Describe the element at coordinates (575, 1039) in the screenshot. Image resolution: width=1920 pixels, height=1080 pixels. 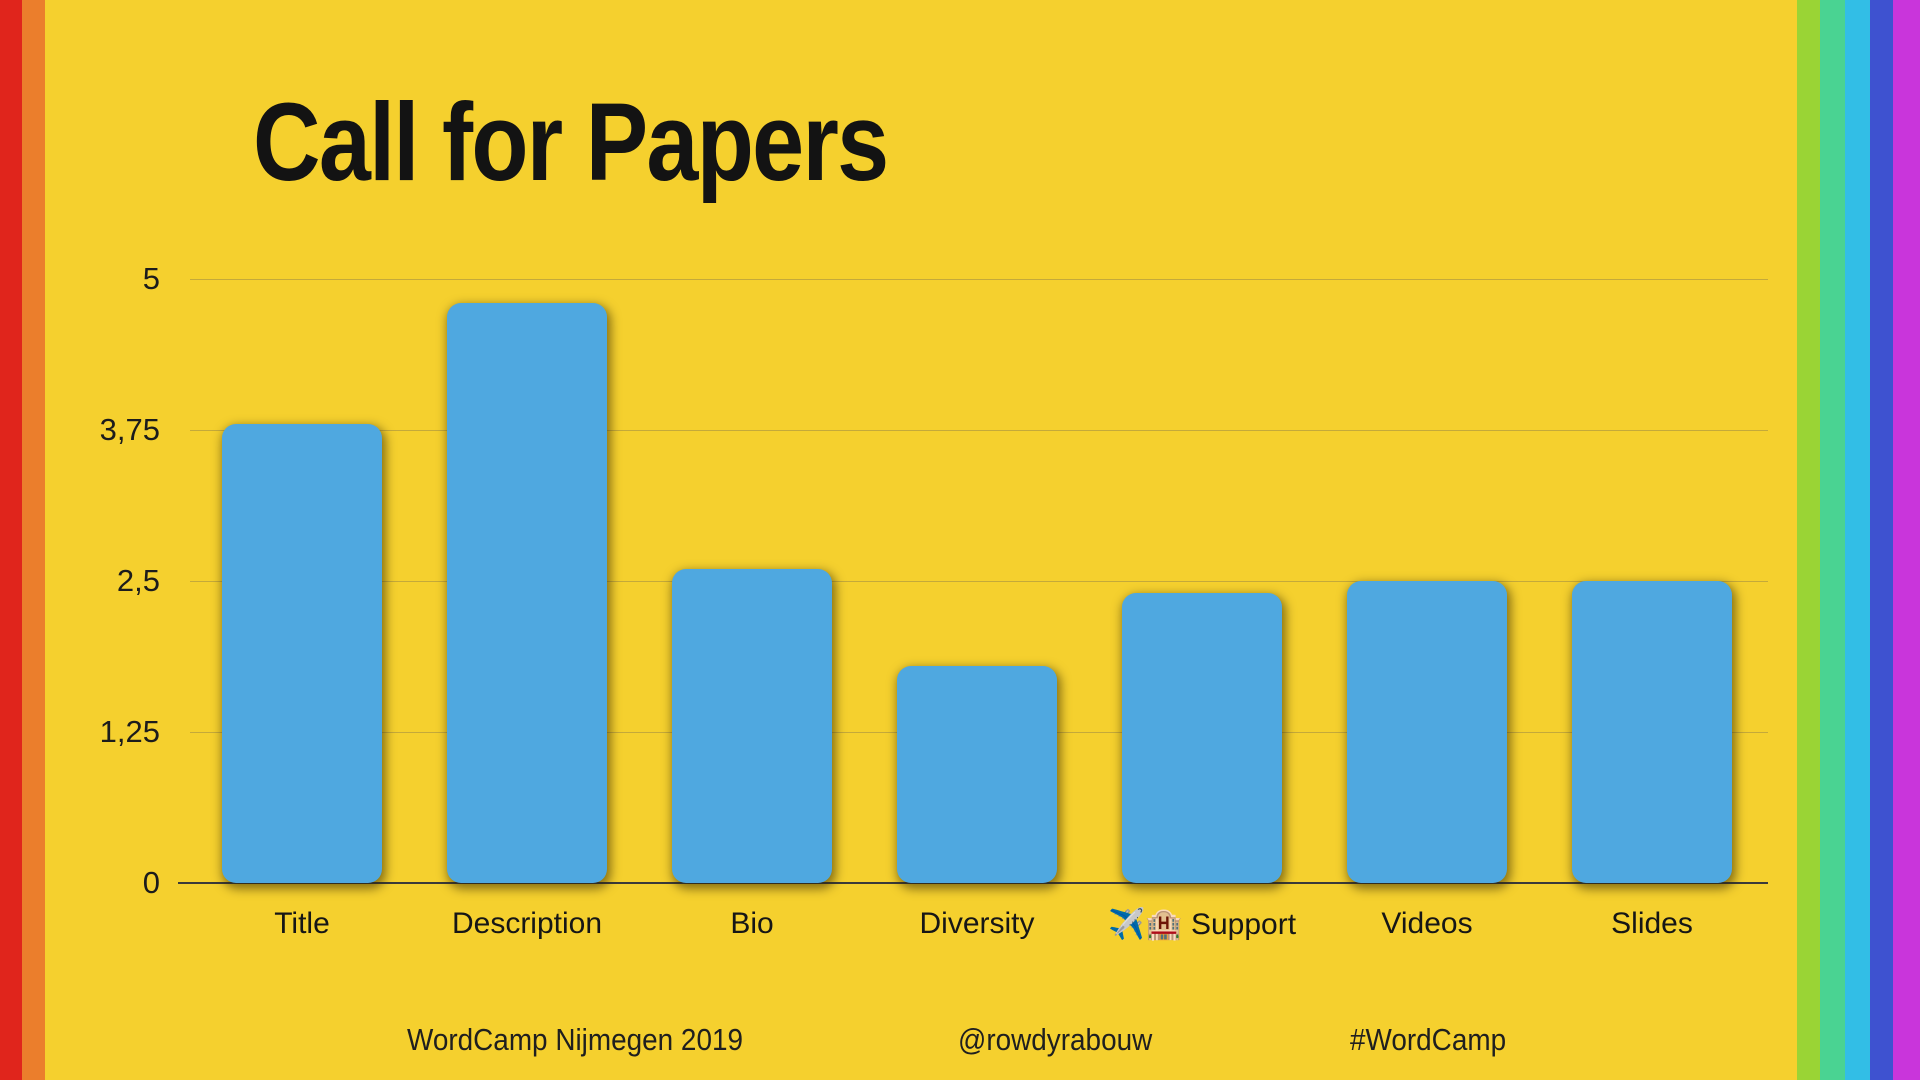
I see `footer-event-name: WordCamp Nijmegen 2019` at that location.